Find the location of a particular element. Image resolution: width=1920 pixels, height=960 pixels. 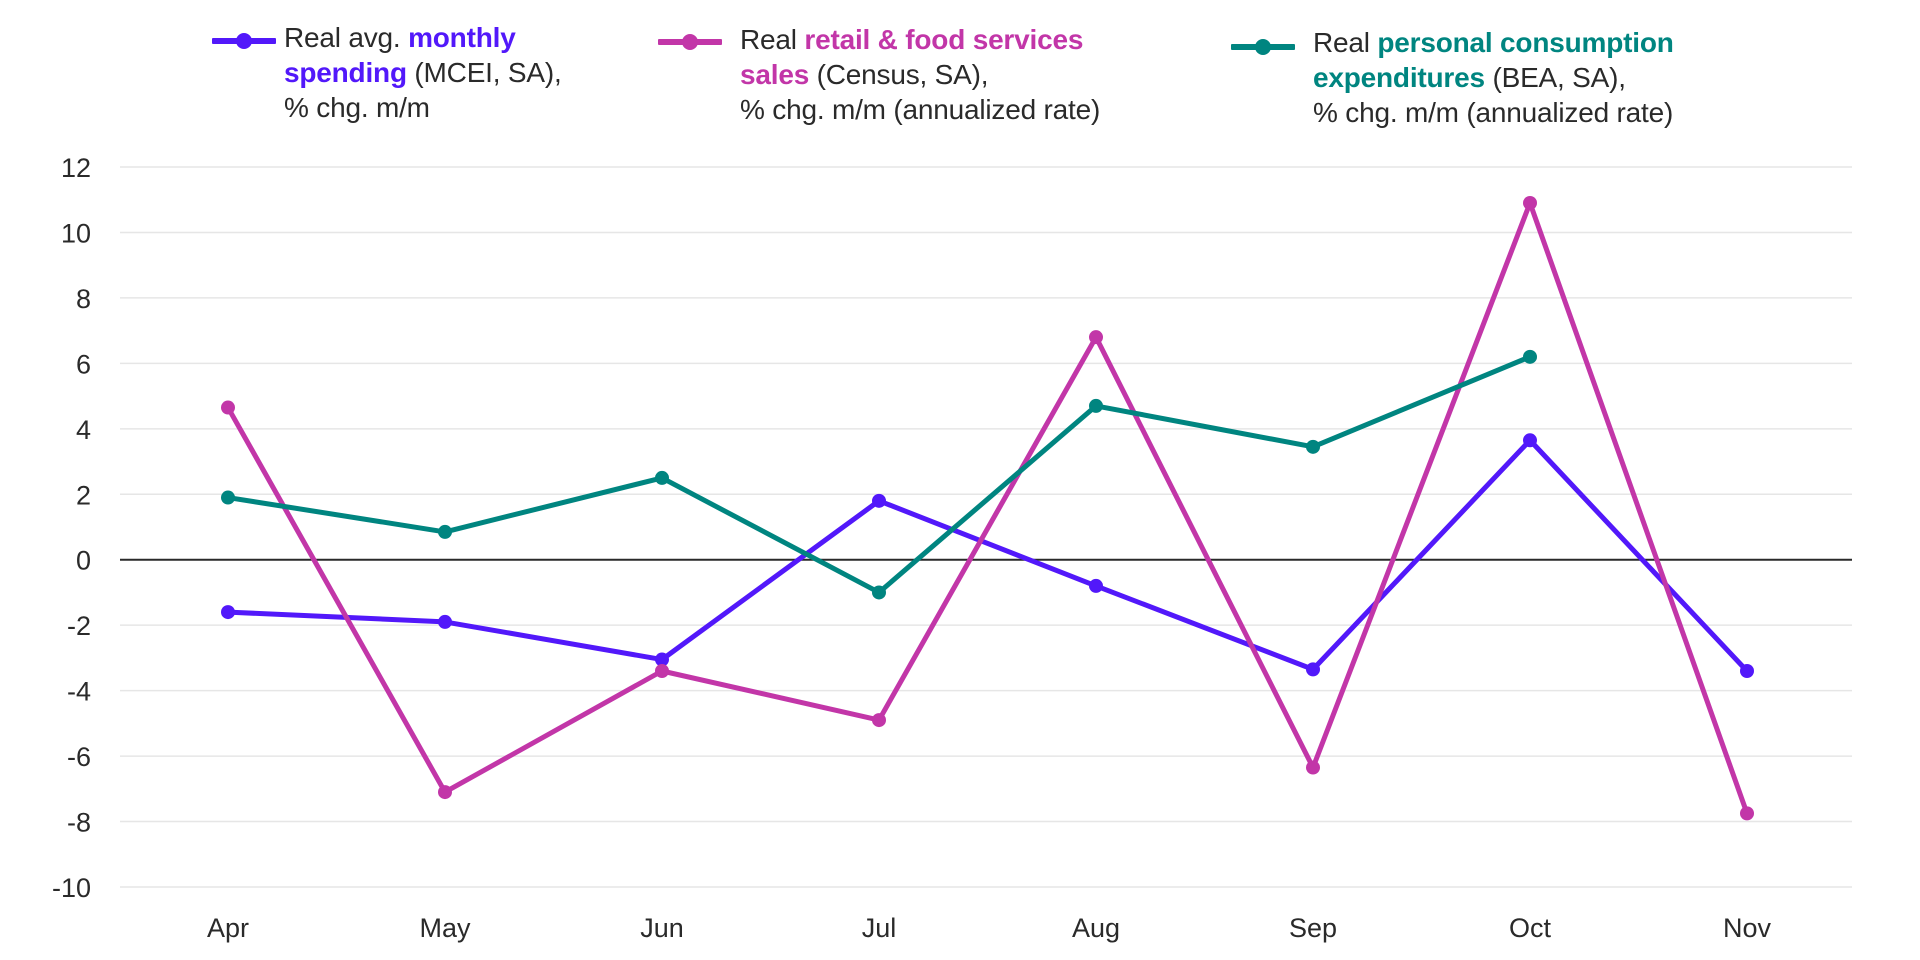

y-tick-label: -4 is located at coordinates (79, 692).